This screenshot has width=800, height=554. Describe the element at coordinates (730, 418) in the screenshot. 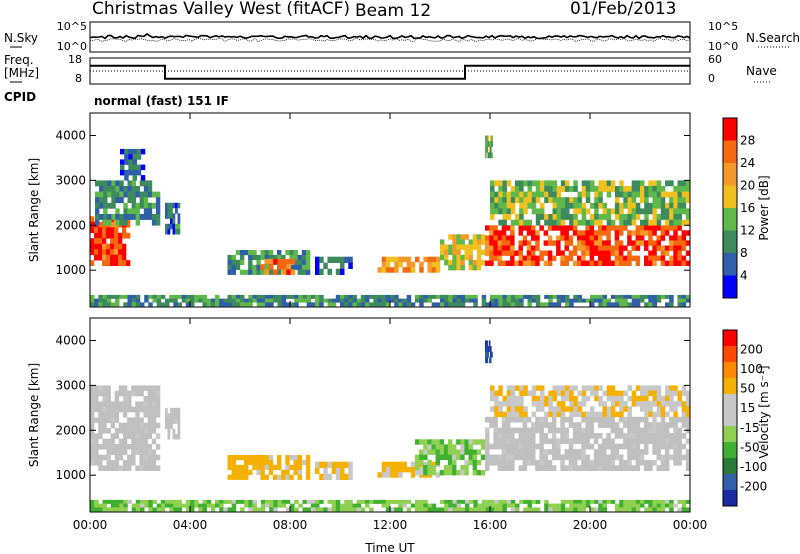

I see `colorbar-segment` at that location.